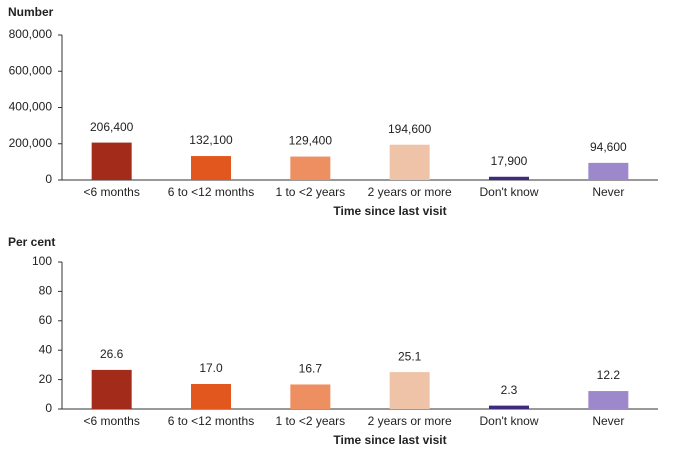 This screenshot has width=676, height=461. What do you see at coordinates (31, 143) in the screenshot?
I see `y-tick-label: 200,000` at bounding box center [31, 143].